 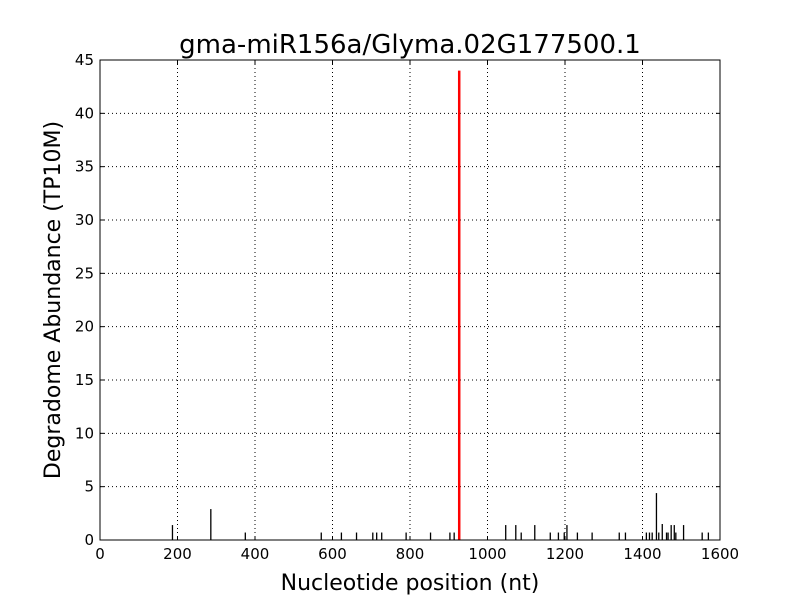 I want to click on x-tick-label: 200, so click(x=177, y=554).